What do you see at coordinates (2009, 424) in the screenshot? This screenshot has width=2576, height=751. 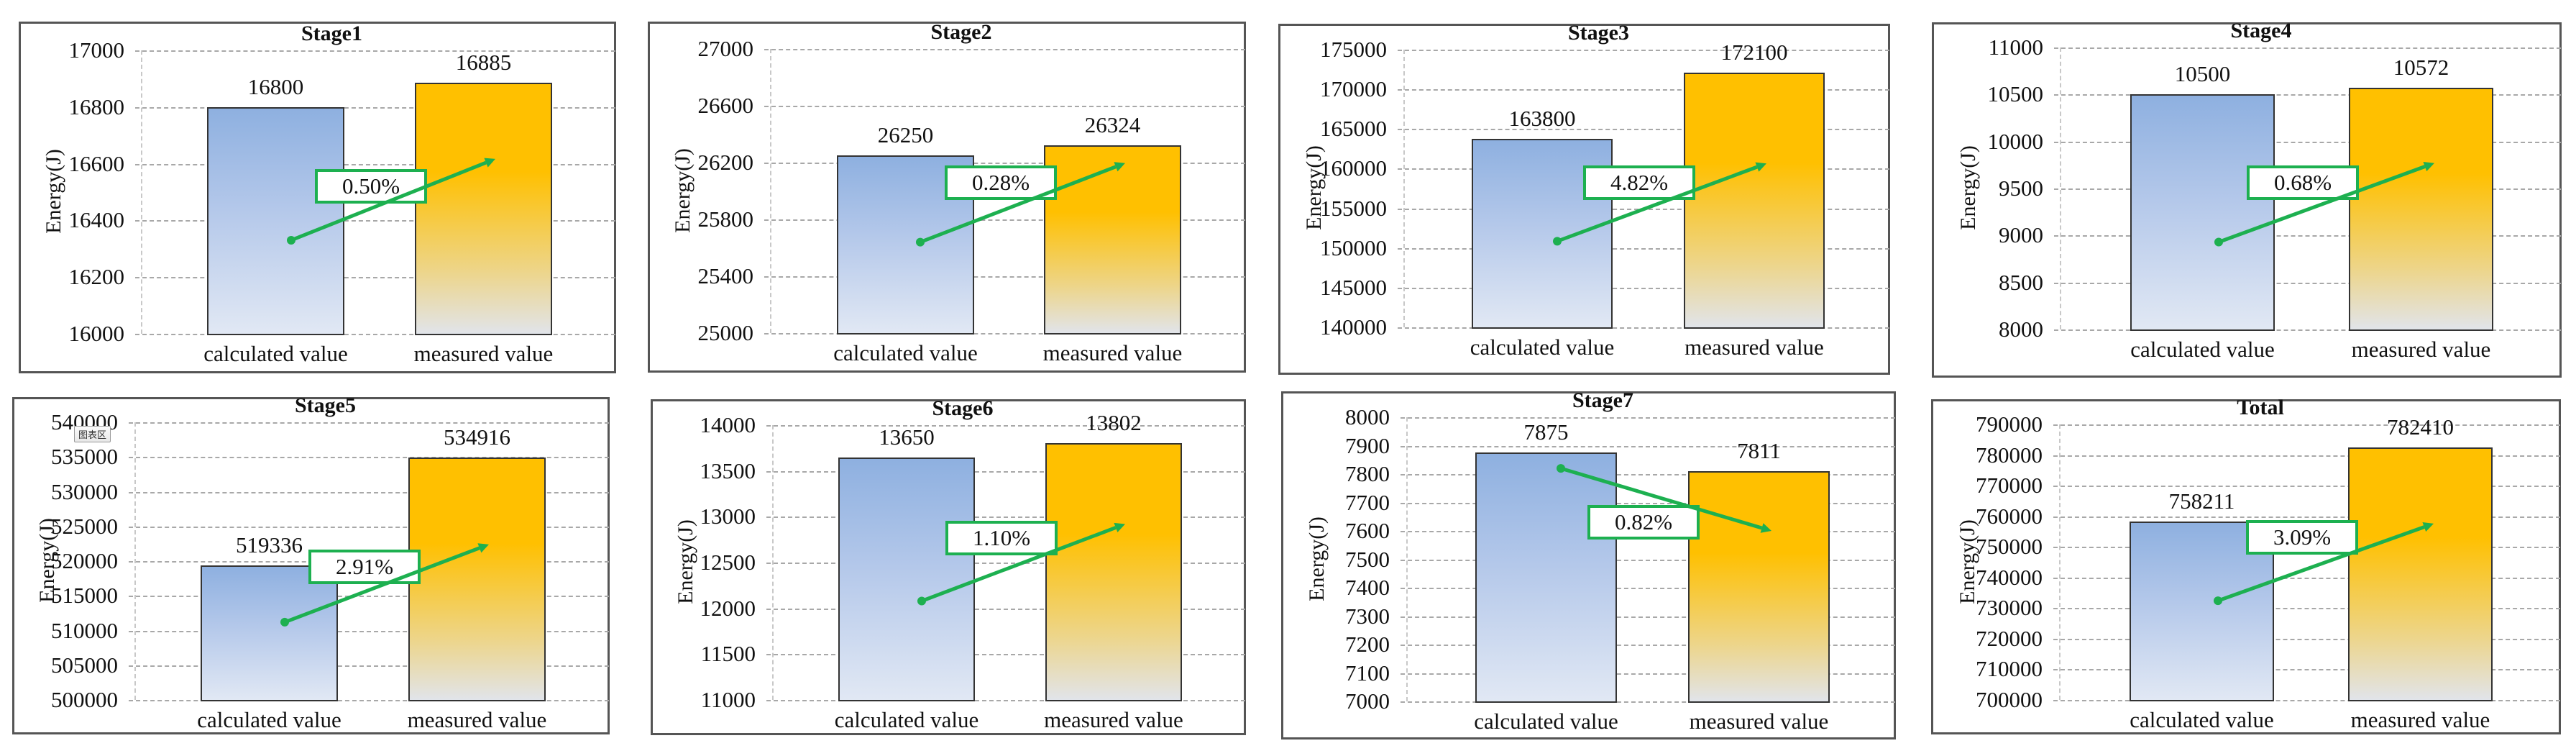 I see `y-tick-label: 790000` at bounding box center [2009, 424].